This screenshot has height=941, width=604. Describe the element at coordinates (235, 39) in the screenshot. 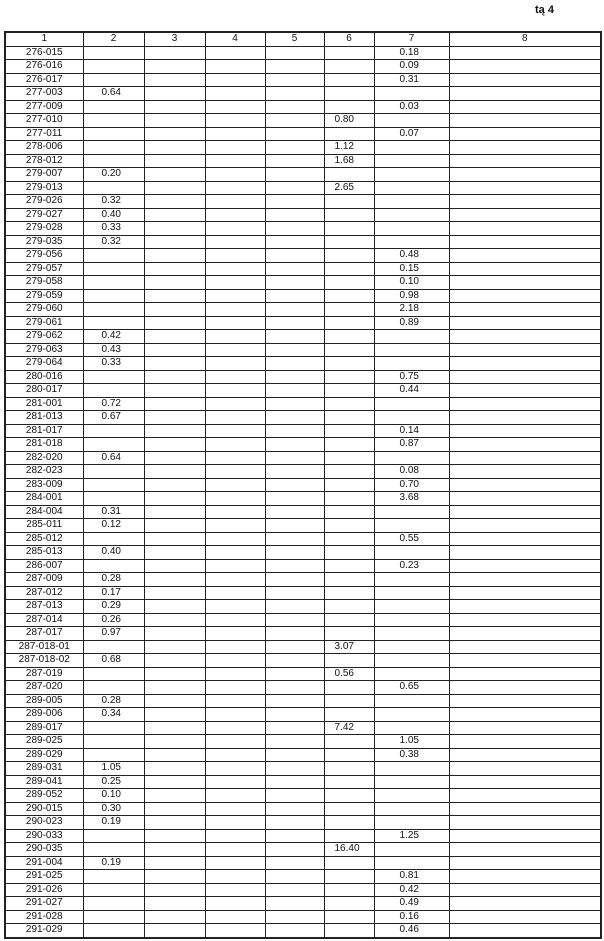

I see `column-header: 4` at that location.